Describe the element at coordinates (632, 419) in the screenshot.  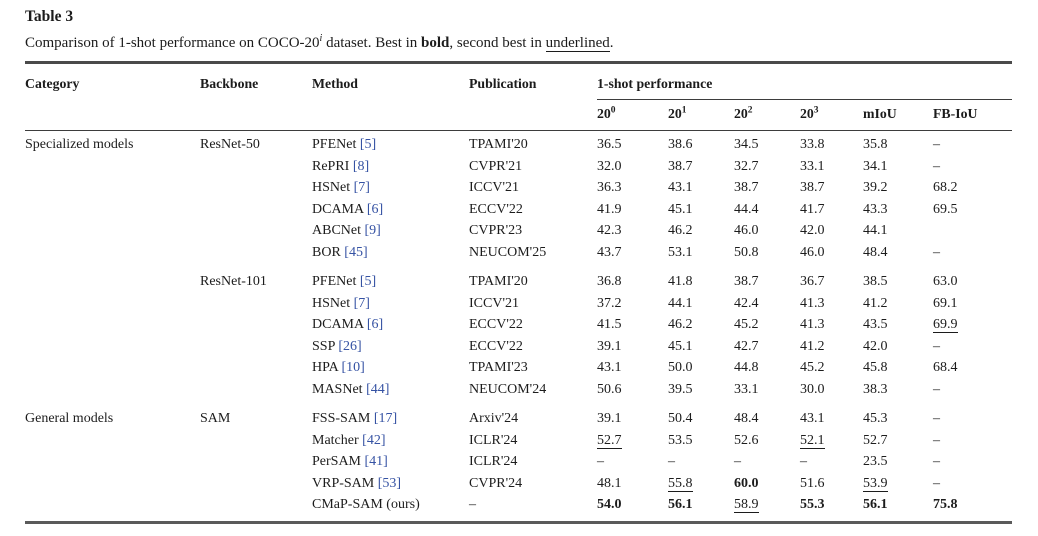
I see `value-cell: 39.1` at that location.